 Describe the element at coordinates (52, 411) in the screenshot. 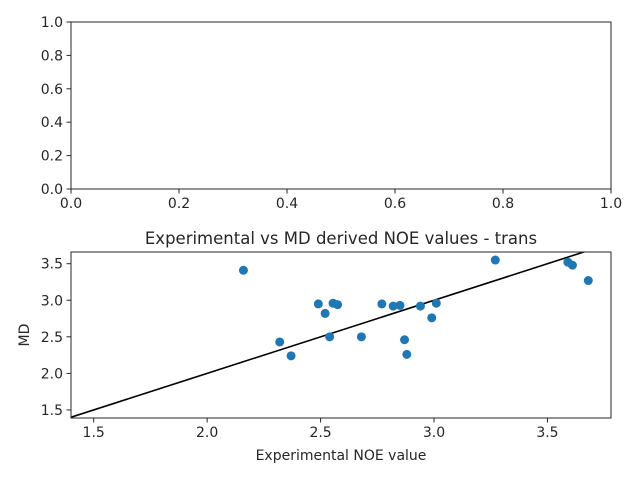

I see `y-tick-label: 1.5` at that location.